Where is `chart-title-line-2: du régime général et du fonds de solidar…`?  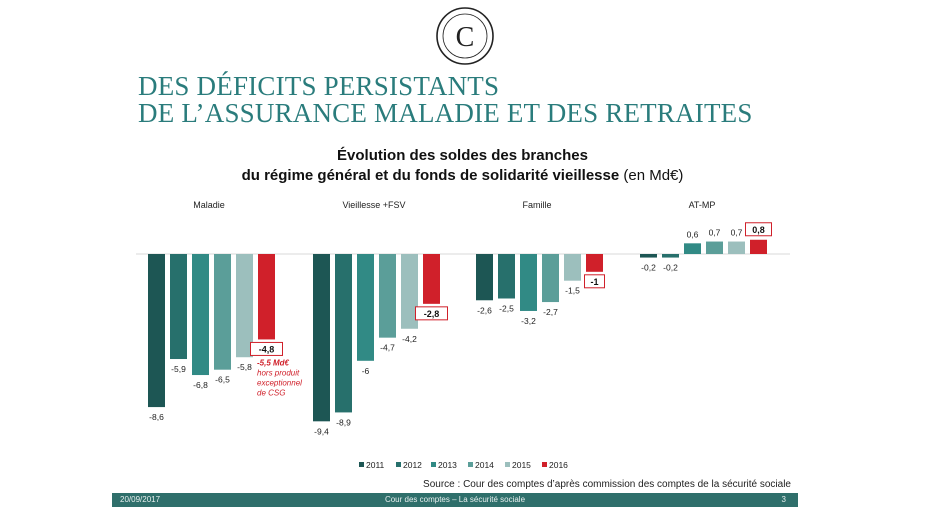 chart-title-line-2: du régime général et du fonds de solidar… is located at coordinates (430, 175).